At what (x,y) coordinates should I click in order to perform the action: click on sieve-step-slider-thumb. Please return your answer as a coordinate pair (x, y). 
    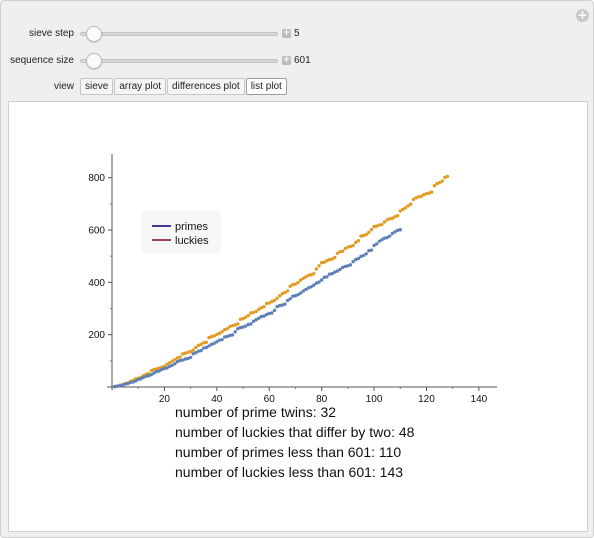
    Looking at the image, I should click on (94, 34).